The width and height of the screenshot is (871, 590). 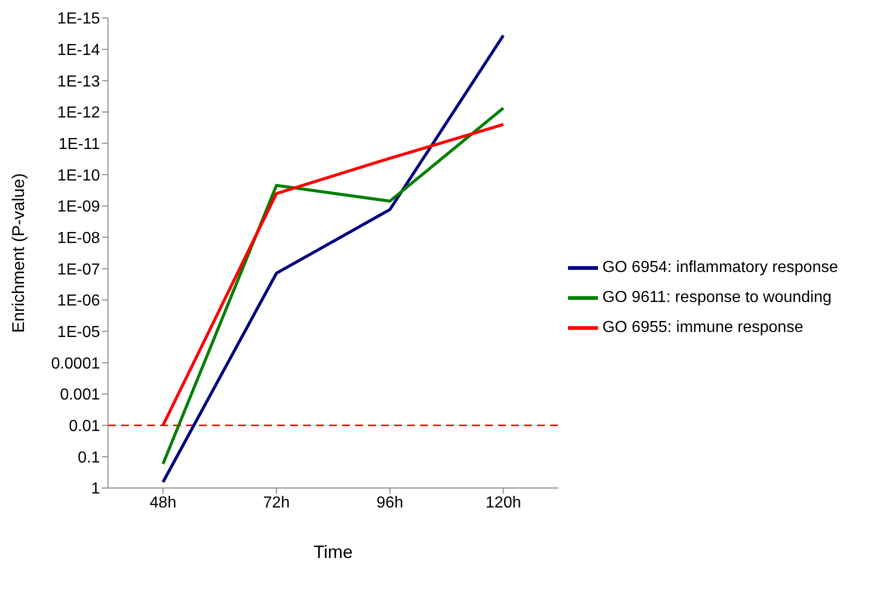 I want to click on y-tick-label: 1E-11, so click(x=79, y=145).